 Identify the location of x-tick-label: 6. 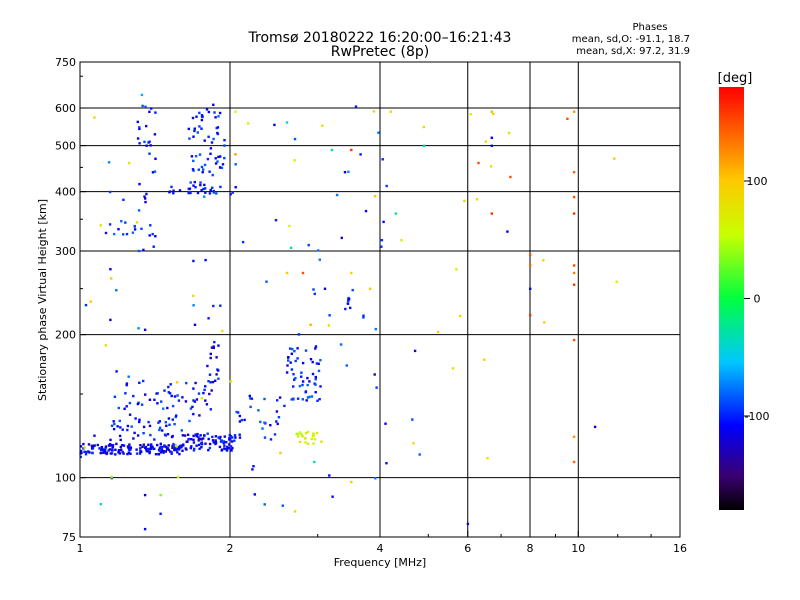
(467, 548).